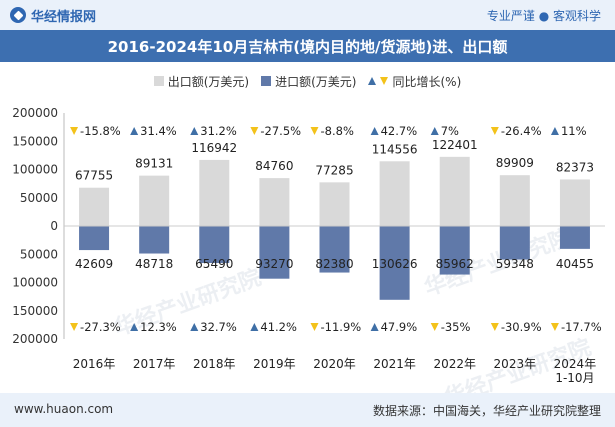  Describe the element at coordinates (214, 148) in the screenshot. I see `export-value-label: 116942` at that location.